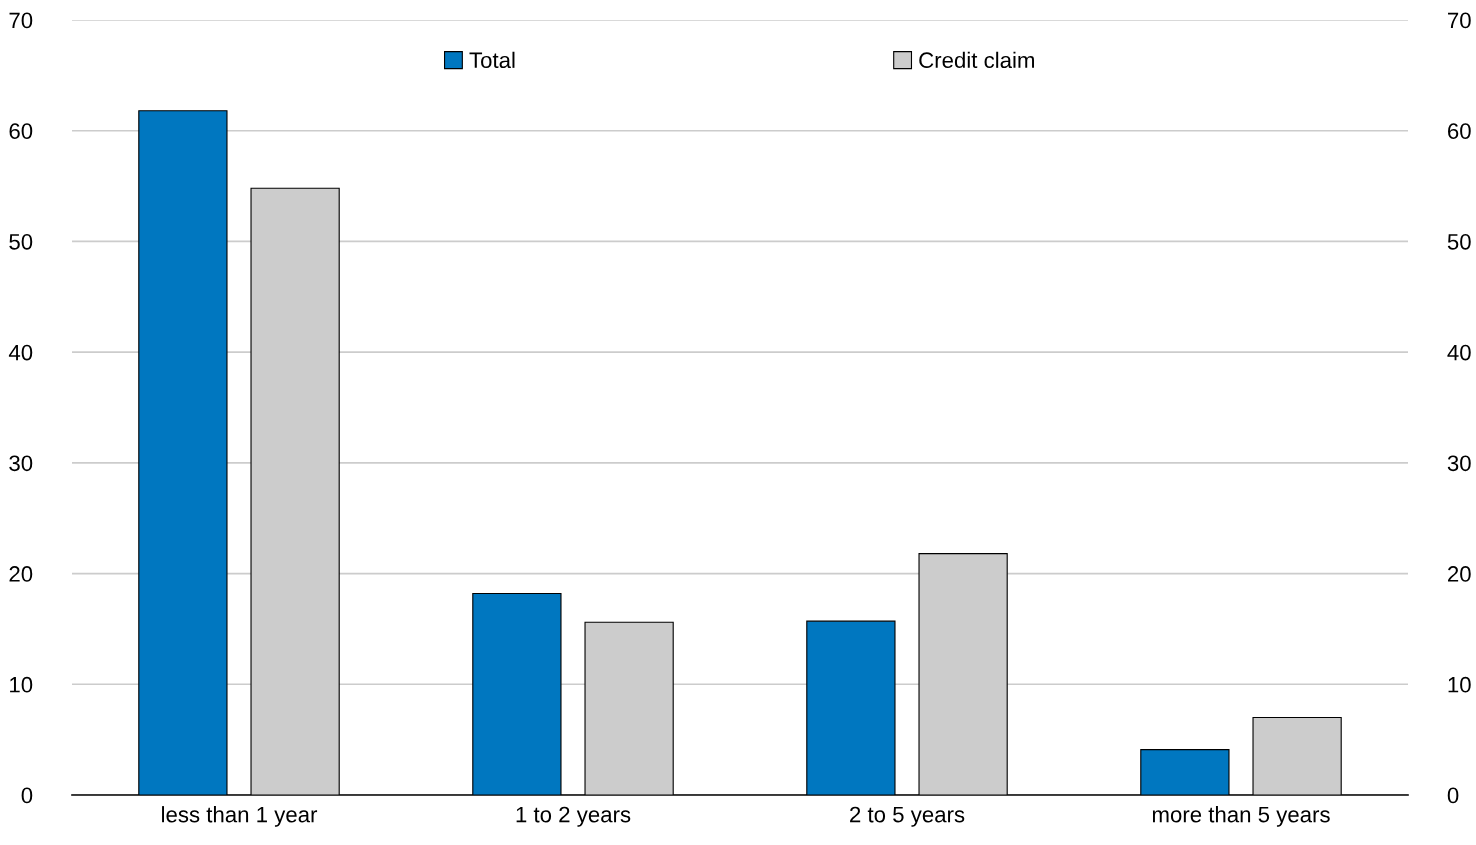 The height and width of the screenshot is (845, 1476). Describe the element at coordinates (1459, 131) in the screenshot. I see `y2-tick-label: 60` at that location.